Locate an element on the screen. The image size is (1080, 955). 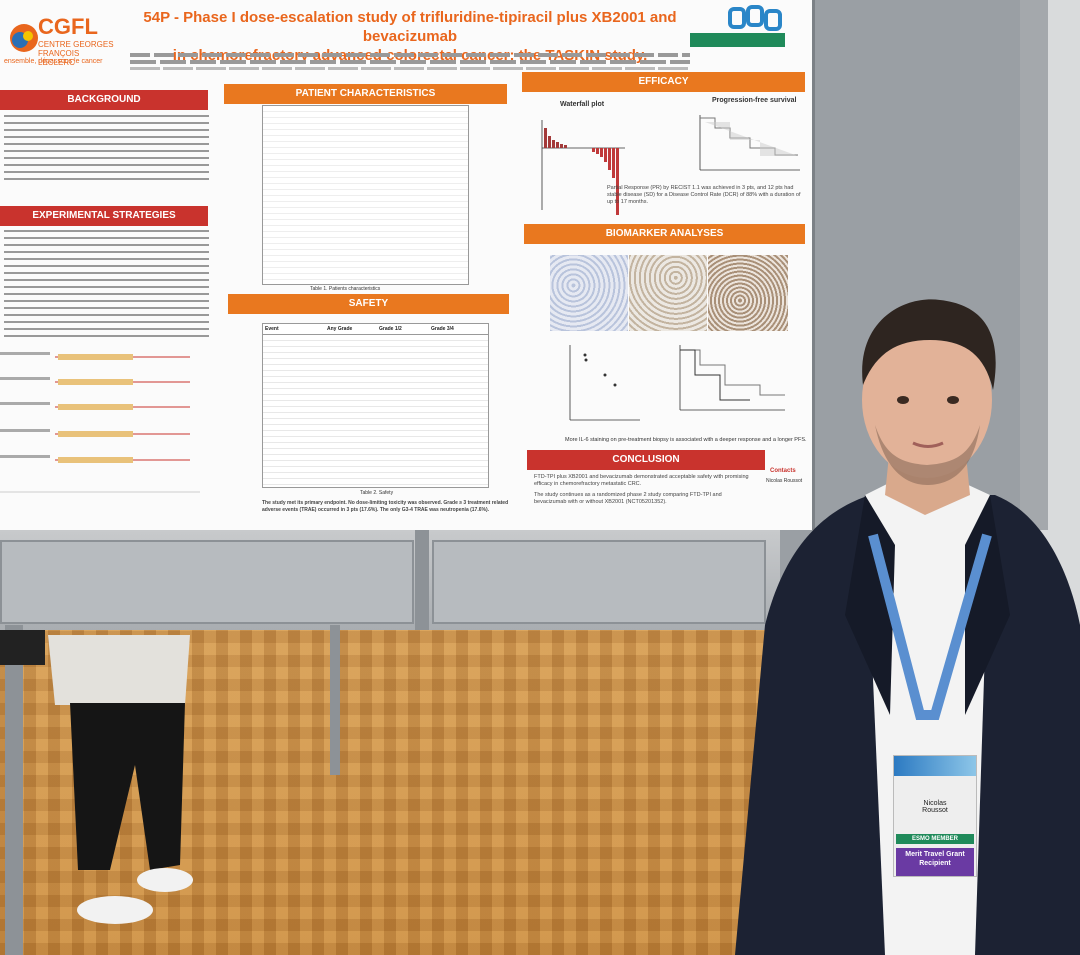
efficacy-plots is located at coordinates (670, 165).